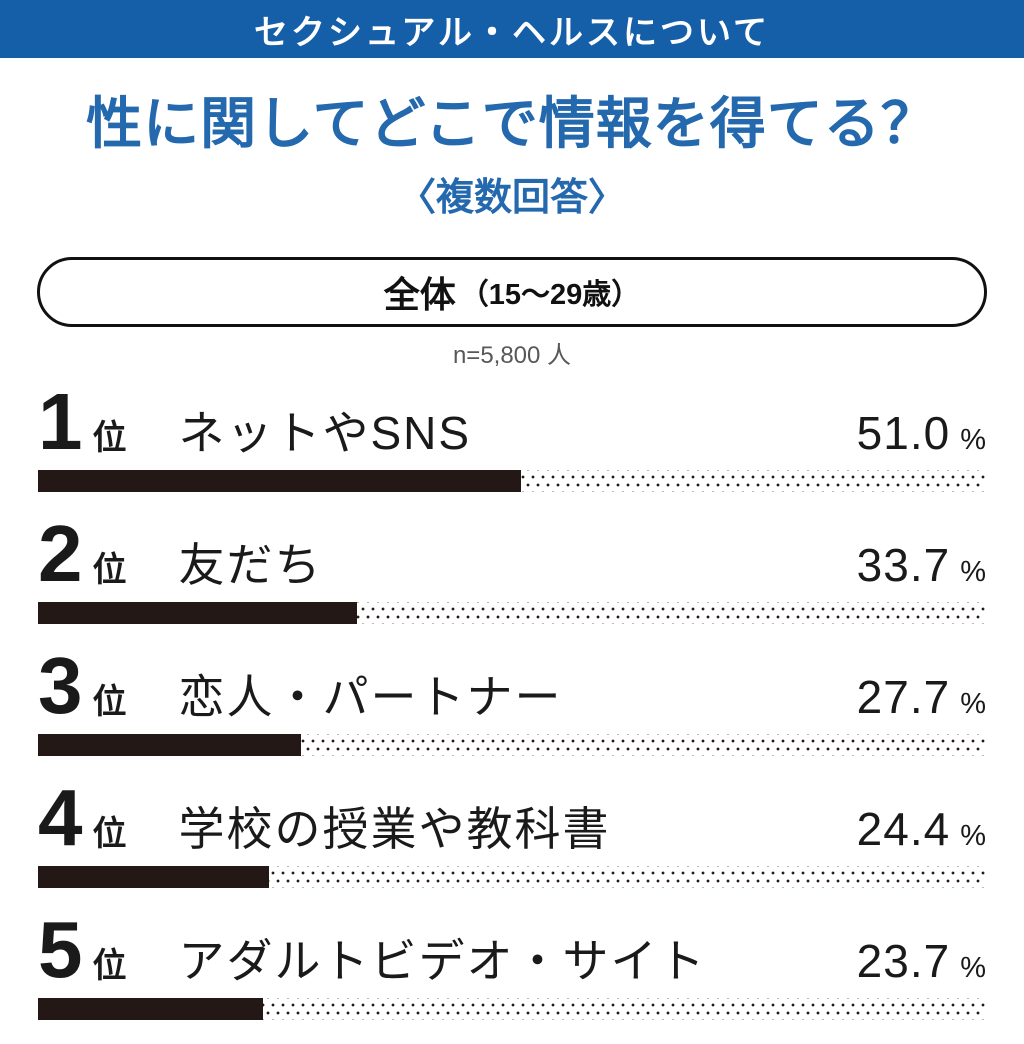 Image resolution: width=1024 pixels, height=1044 pixels. What do you see at coordinates (512, 422) in the screenshot?
I see `ranking-row-header: 1 位 ネットやSNS 51.0 %` at bounding box center [512, 422].